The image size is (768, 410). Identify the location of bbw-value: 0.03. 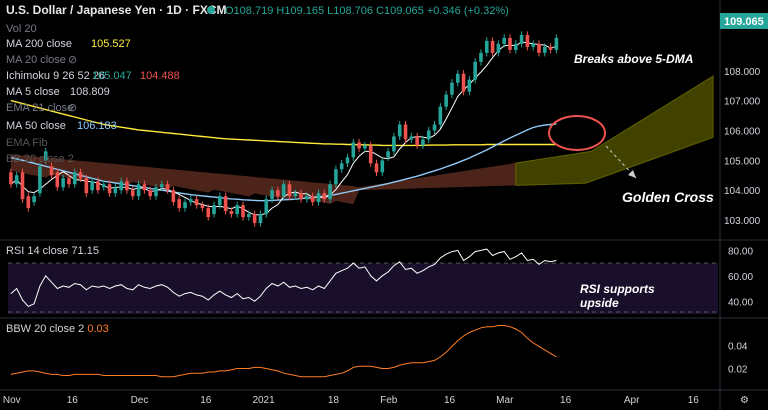
(97, 329).